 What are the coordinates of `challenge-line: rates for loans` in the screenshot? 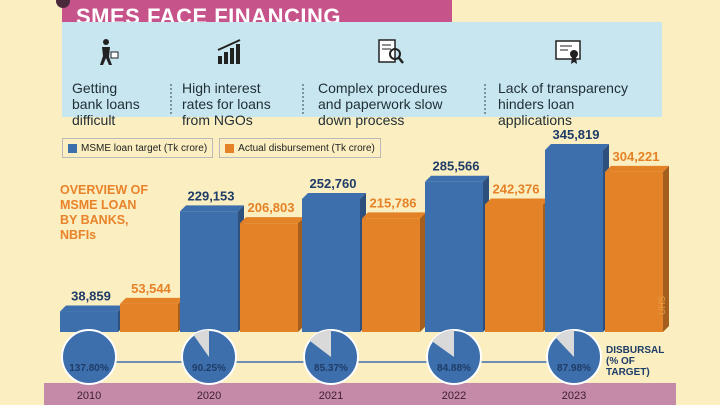 It's located at (226, 104).